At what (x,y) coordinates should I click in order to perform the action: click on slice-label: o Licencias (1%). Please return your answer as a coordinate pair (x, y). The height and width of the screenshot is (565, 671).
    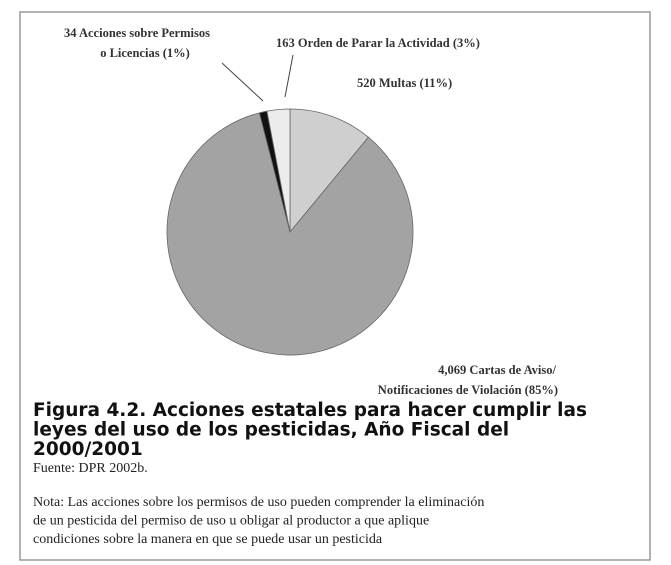
    Looking at the image, I should click on (145, 53).